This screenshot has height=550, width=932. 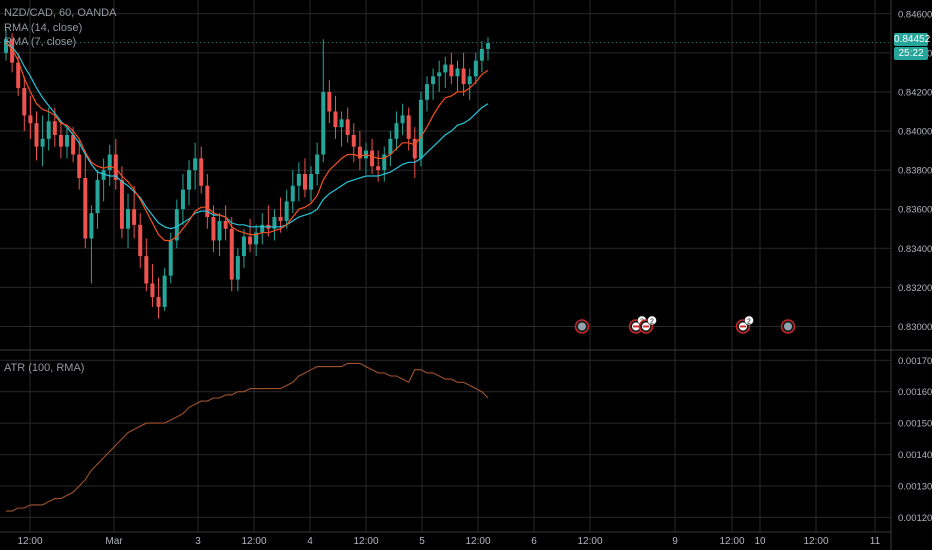 I want to click on ma7-legend: RMA (7, close), so click(x=40, y=42).